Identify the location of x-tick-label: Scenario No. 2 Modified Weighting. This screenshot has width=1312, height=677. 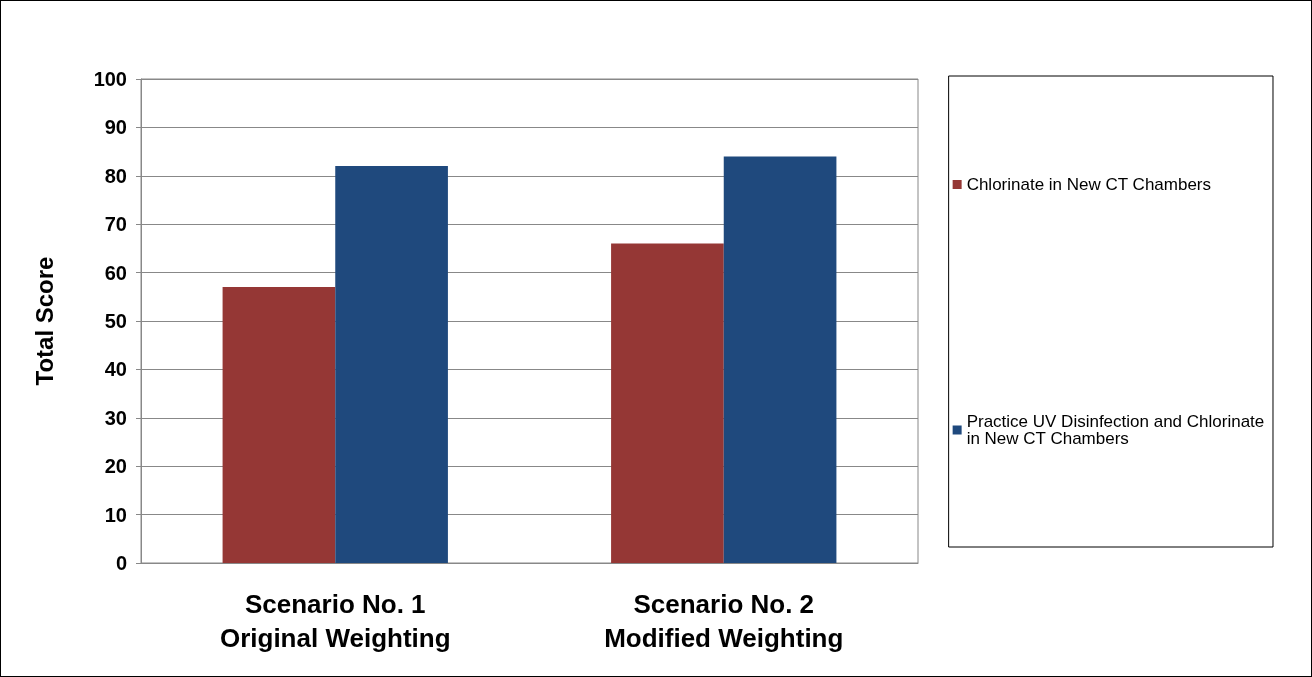
(724, 621).